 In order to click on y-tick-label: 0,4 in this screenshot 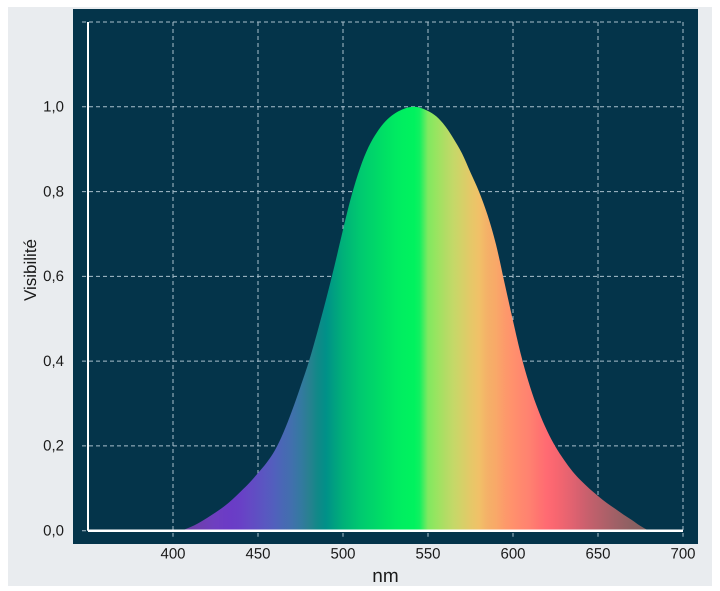, I will do `click(53, 361)`.